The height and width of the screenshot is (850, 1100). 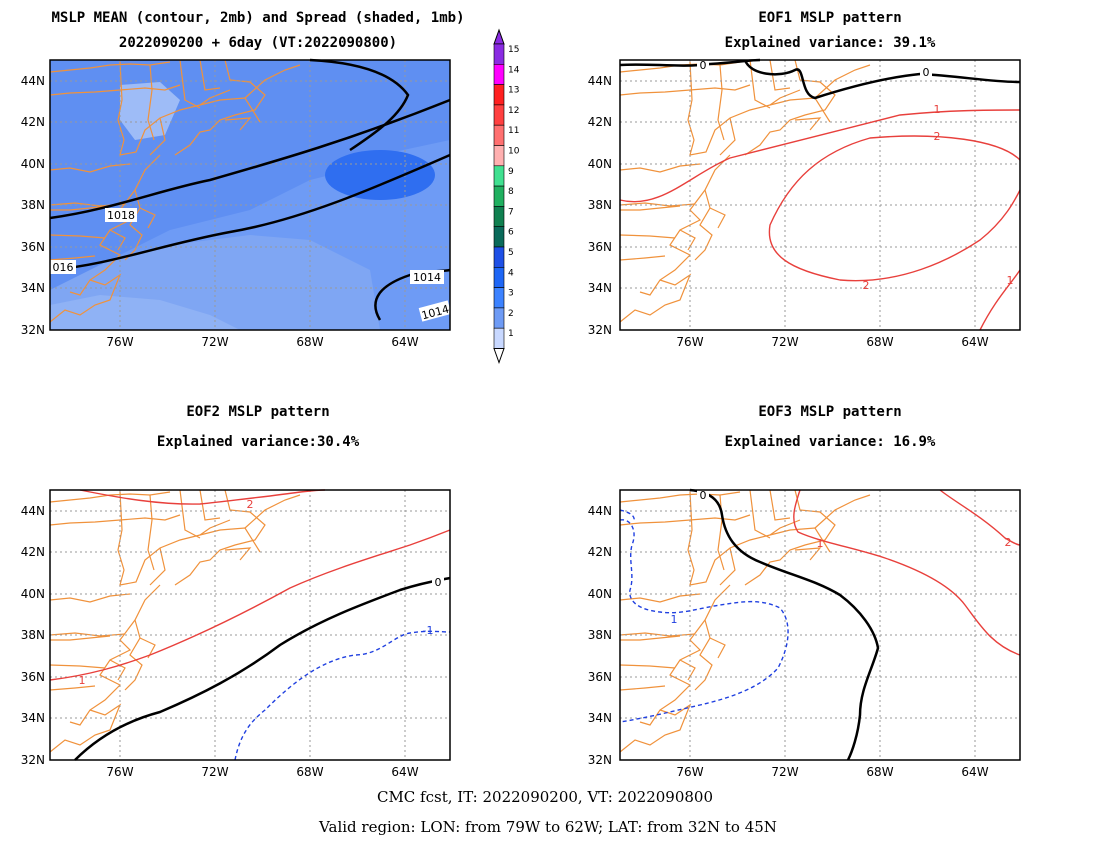 I want to click on contour-labels: 0 1 2 1, so click(x=841, y=557).